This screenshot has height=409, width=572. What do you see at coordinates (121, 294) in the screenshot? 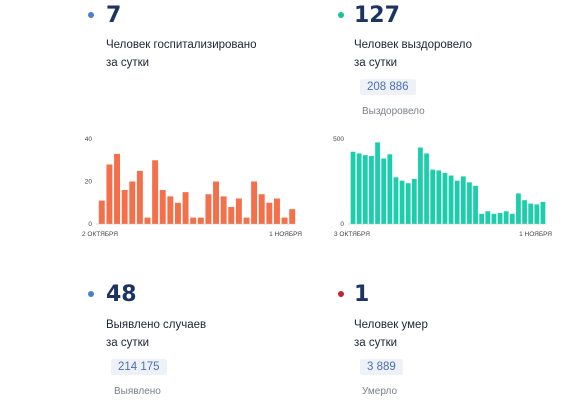
I see `cases-value: 48` at bounding box center [121, 294].